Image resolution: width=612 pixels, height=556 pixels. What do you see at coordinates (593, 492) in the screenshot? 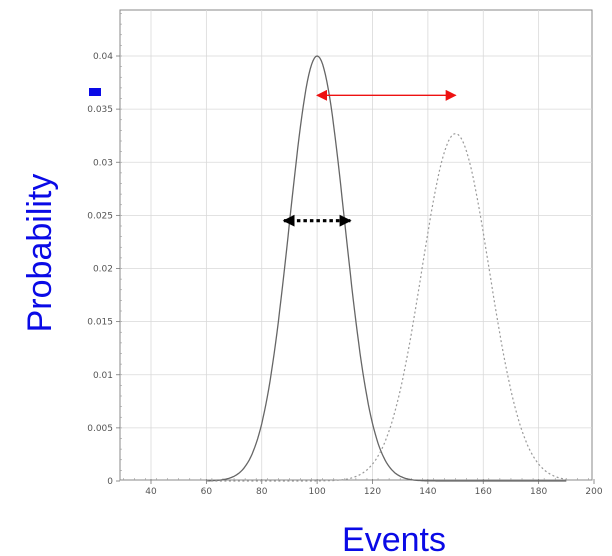
I see `x-tick-label: 200` at bounding box center [593, 492].